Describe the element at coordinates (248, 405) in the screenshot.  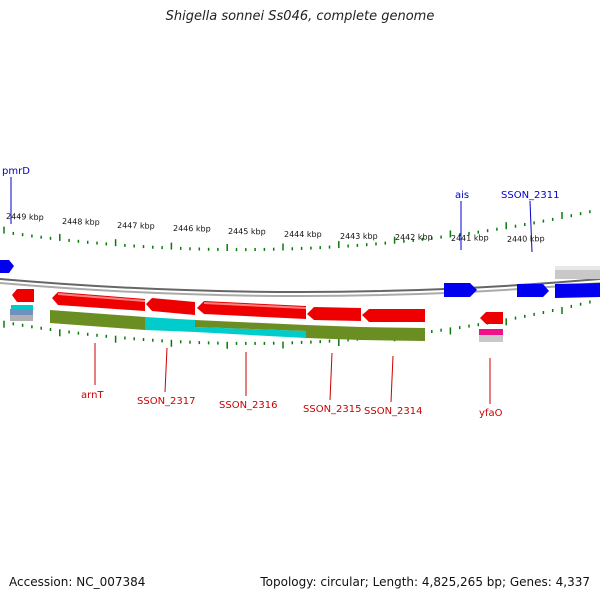
I see `gene-label-SSON_2316: SSON_2316` at that location.